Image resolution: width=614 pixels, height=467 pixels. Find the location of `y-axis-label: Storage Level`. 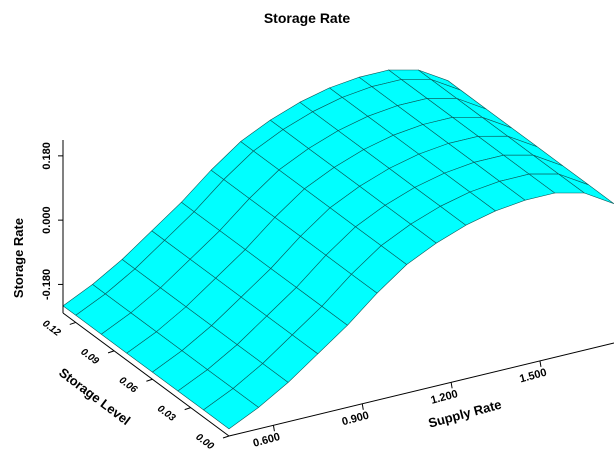

y-axis-label: Storage Level is located at coordinates (94, 396).